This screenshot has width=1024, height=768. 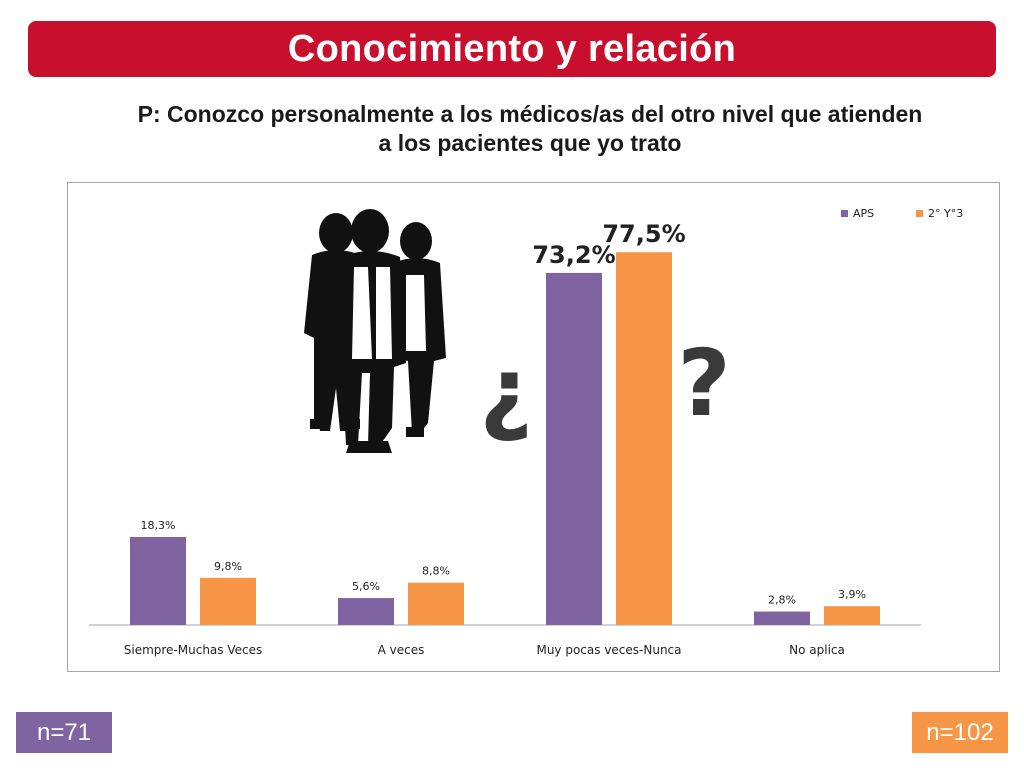 I want to click on legend-label-aps: APS, so click(x=863, y=213).